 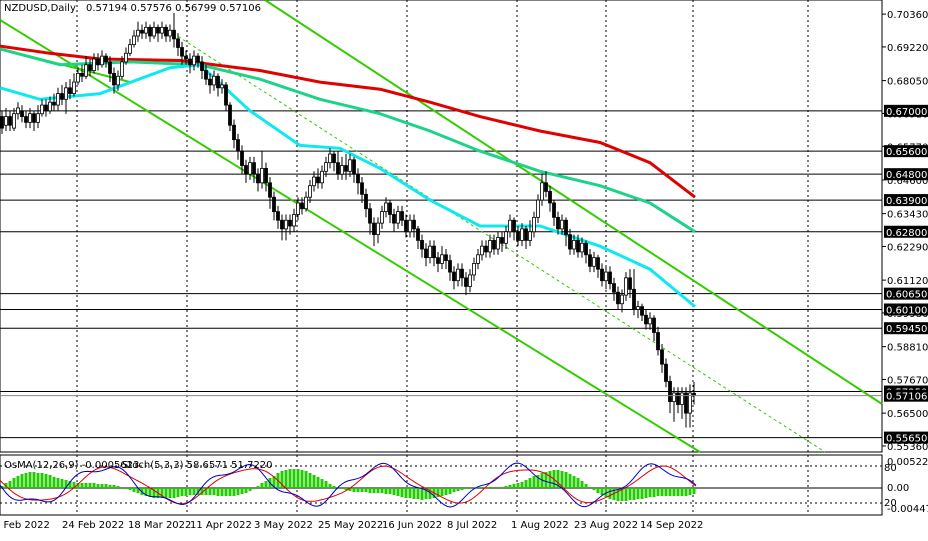 I want to click on last-price-box, so click(x=906, y=395).